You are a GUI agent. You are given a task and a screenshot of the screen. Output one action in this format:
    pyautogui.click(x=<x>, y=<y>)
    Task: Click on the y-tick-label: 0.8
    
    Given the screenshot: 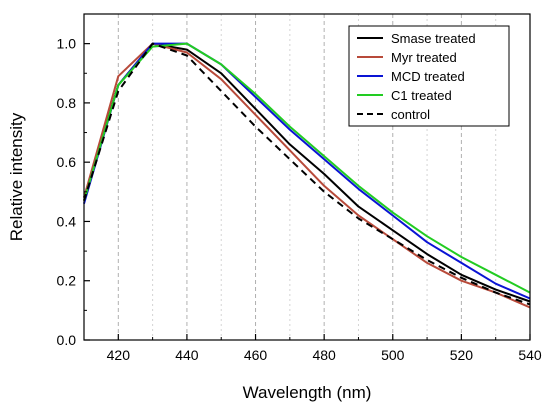 What is the action you would take?
    pyautogui.click(x=67, y=103)
    